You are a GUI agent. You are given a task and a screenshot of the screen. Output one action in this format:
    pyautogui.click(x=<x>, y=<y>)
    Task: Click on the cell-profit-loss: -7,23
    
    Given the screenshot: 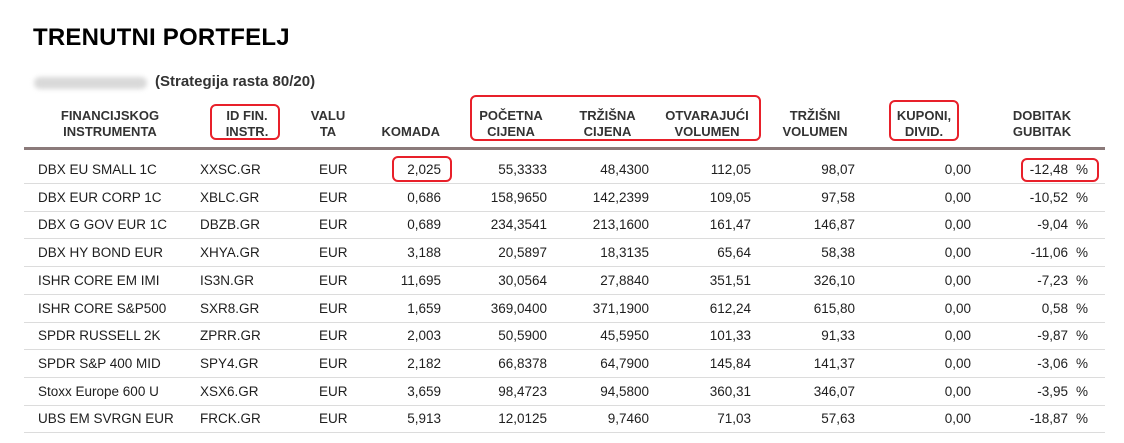 What is the action you would take?
    pyautogui.click(x=1052, y=280)
    